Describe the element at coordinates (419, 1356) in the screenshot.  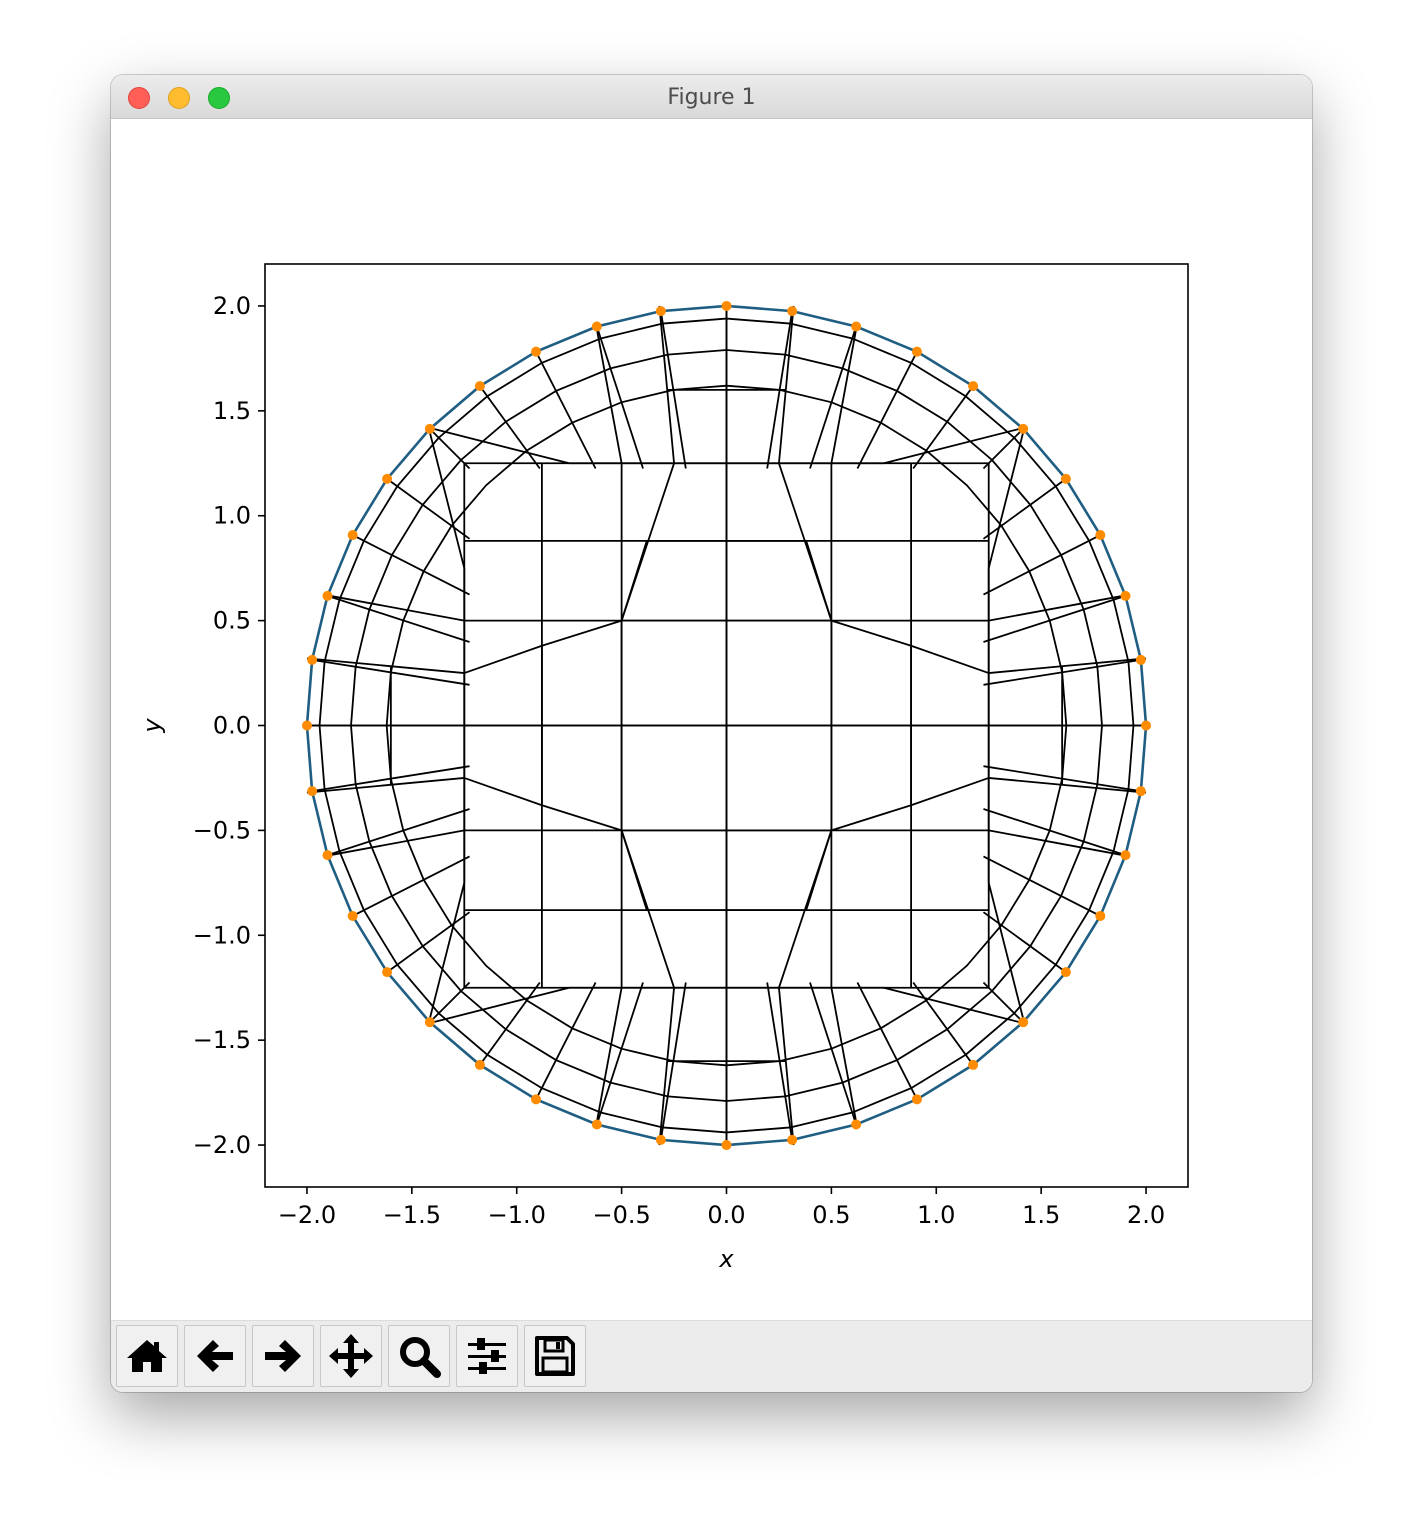
I see `zoom-button` at that location.